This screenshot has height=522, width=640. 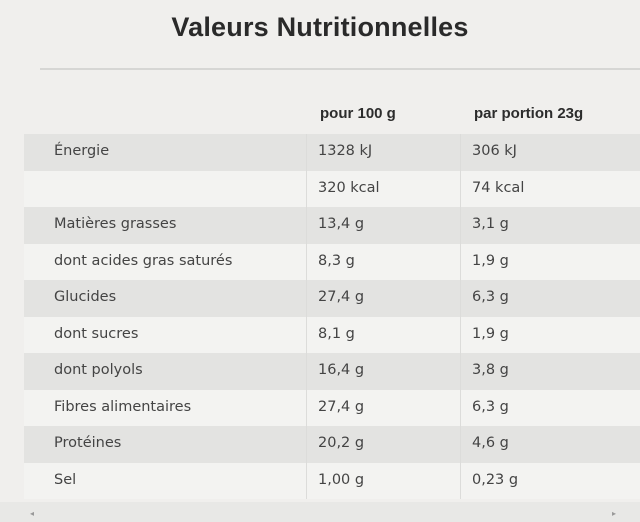 I want to click on nutrient-label: Fibres alimentaires, so click(x=123, y=406).